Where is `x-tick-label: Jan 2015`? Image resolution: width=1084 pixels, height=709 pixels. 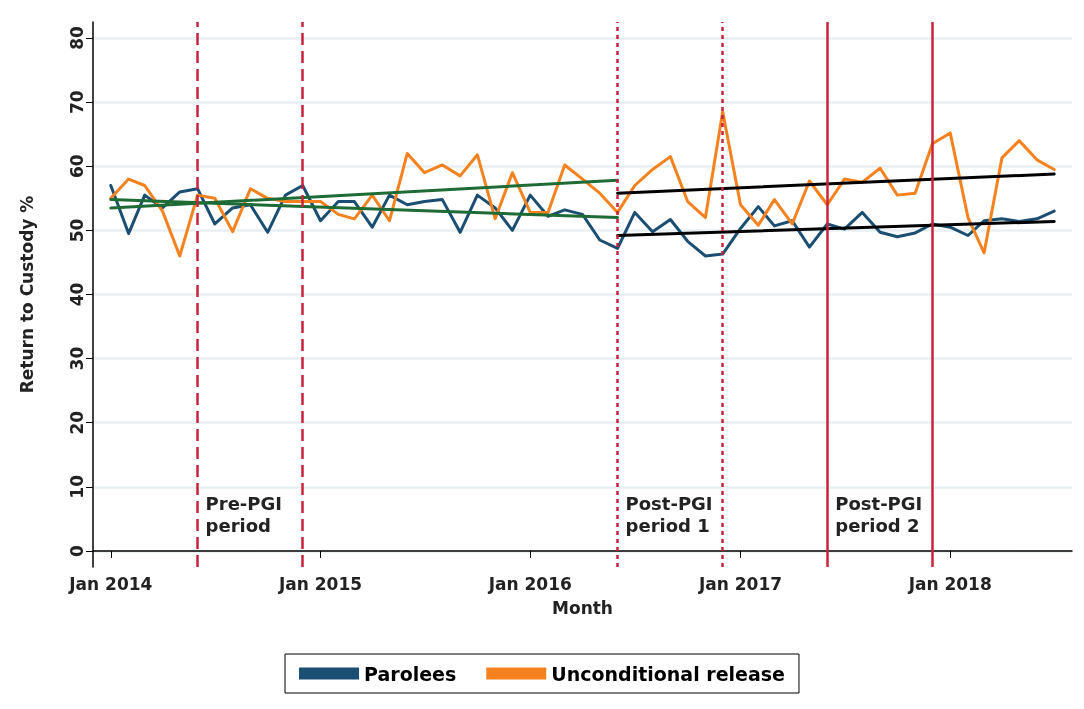 x-tick-label: Jan 2015 is located at coordinates (320, 583).